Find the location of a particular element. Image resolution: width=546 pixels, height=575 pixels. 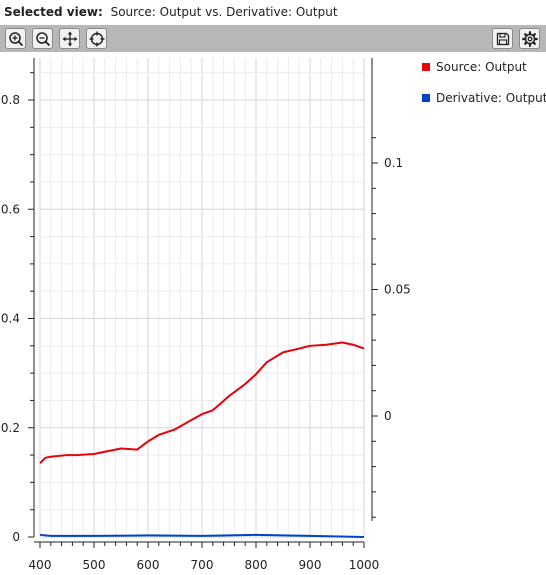

x-tick-label: 500 is located at coordinates (94, 565).